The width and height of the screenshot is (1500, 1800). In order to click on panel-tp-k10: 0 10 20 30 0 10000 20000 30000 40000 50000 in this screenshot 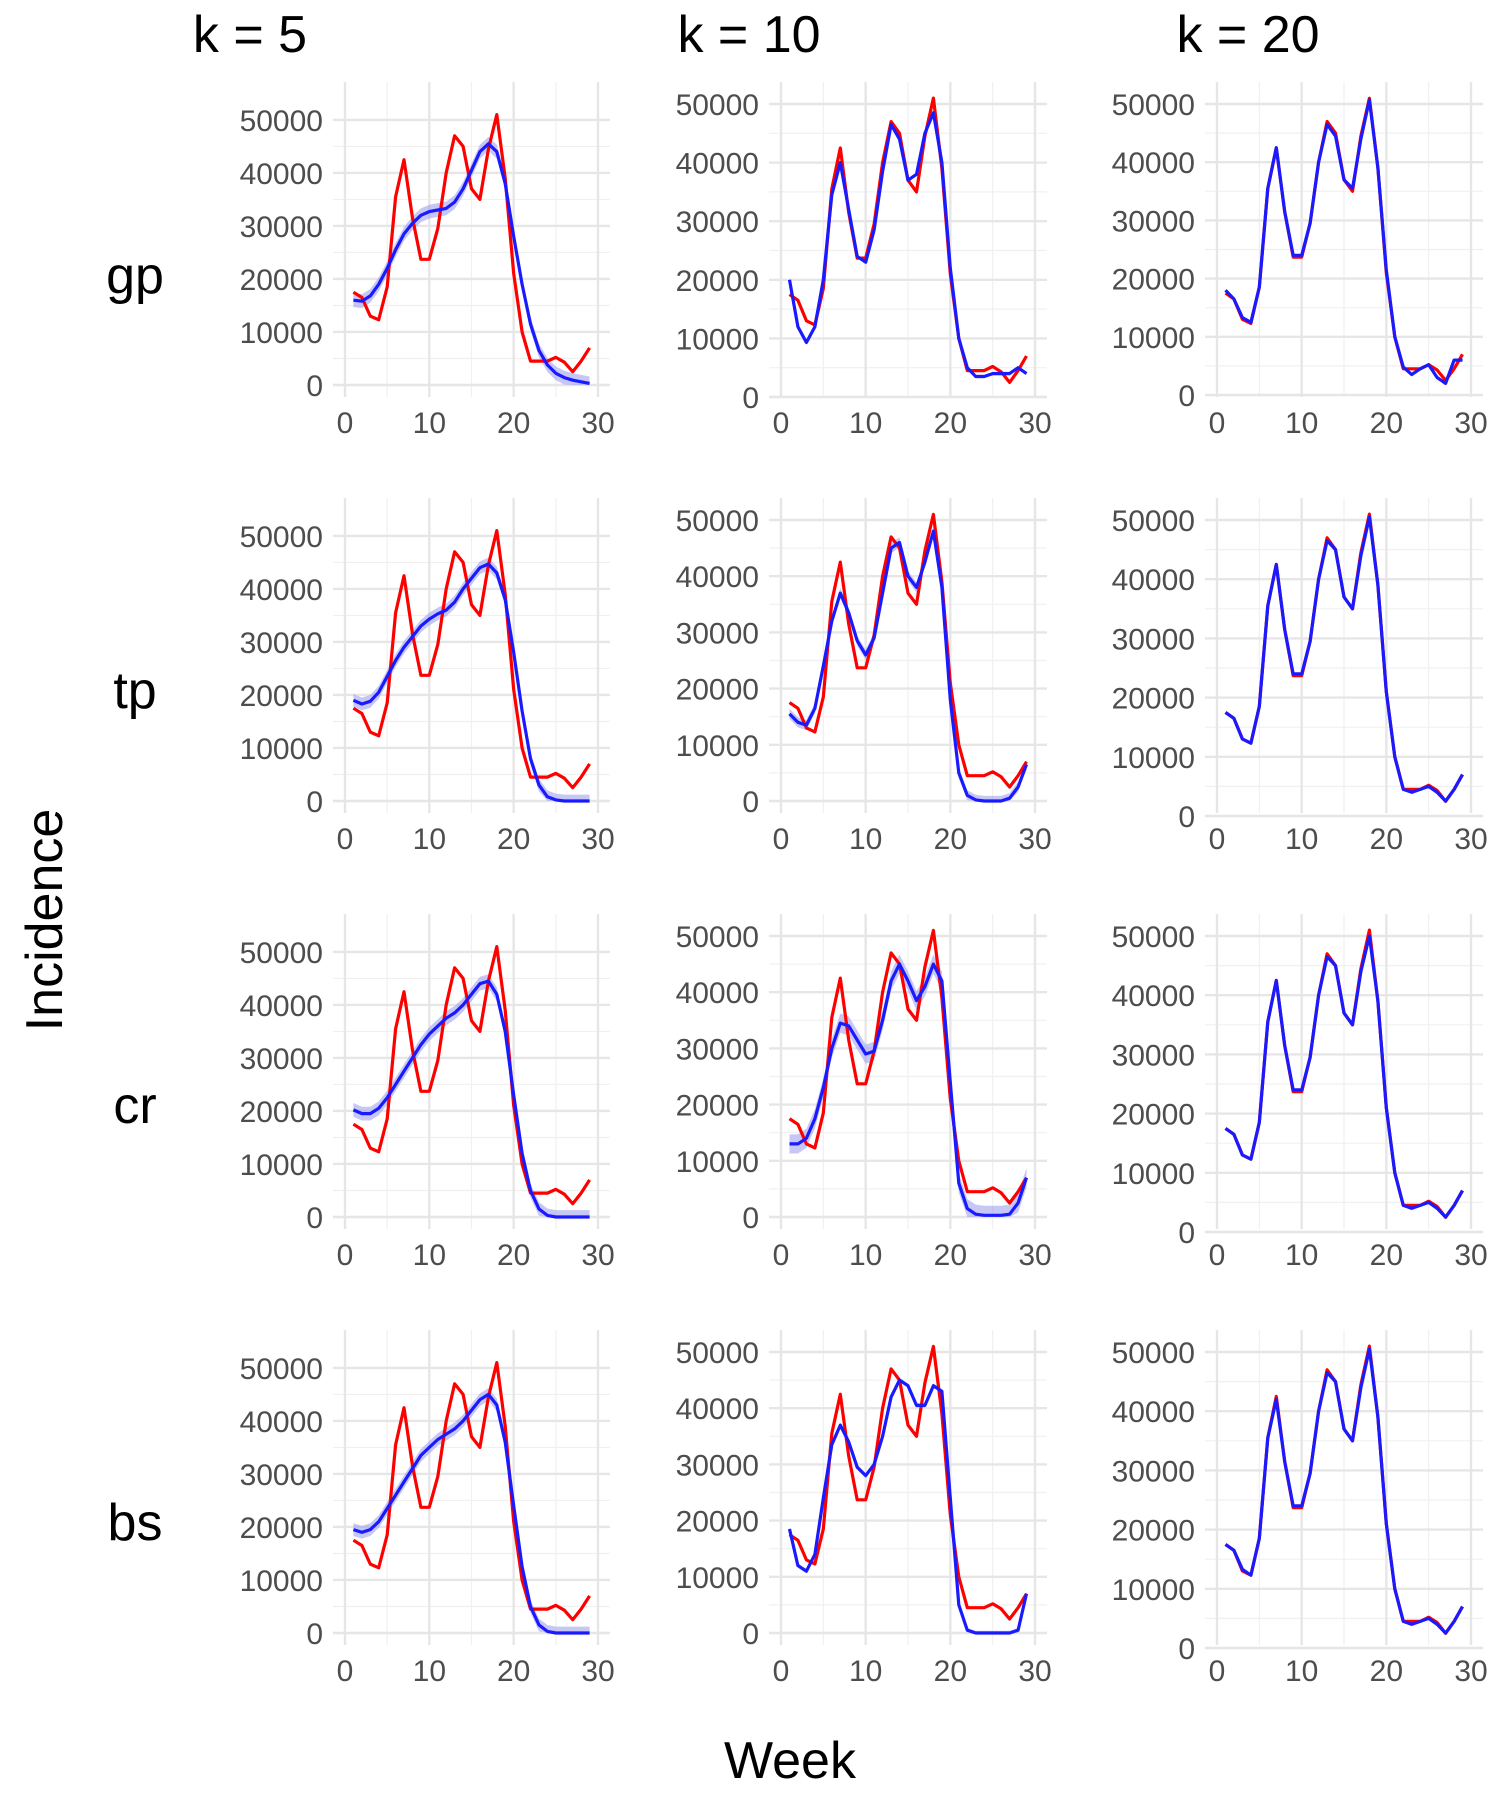, I will do `click(864, 677)`.